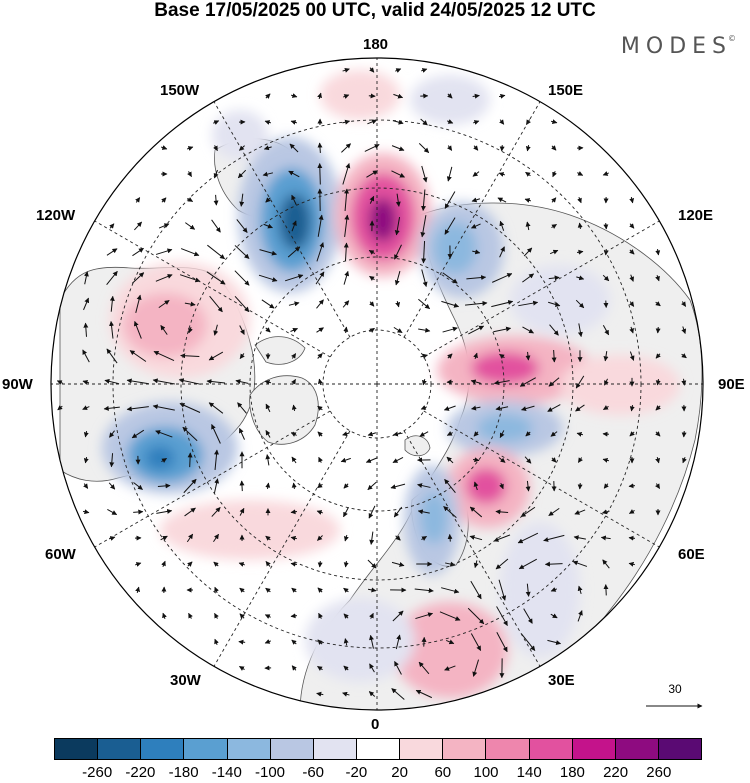 This screenshot has height=783, width=750. I want to click on longitude-label-120e: 120E, so click(696, 215).